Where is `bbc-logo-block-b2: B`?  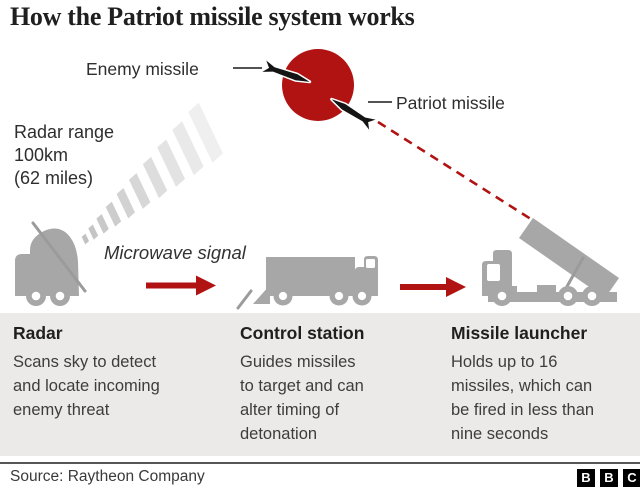
bbc-logo-block-b2: B is located at coordinates (609, 478).